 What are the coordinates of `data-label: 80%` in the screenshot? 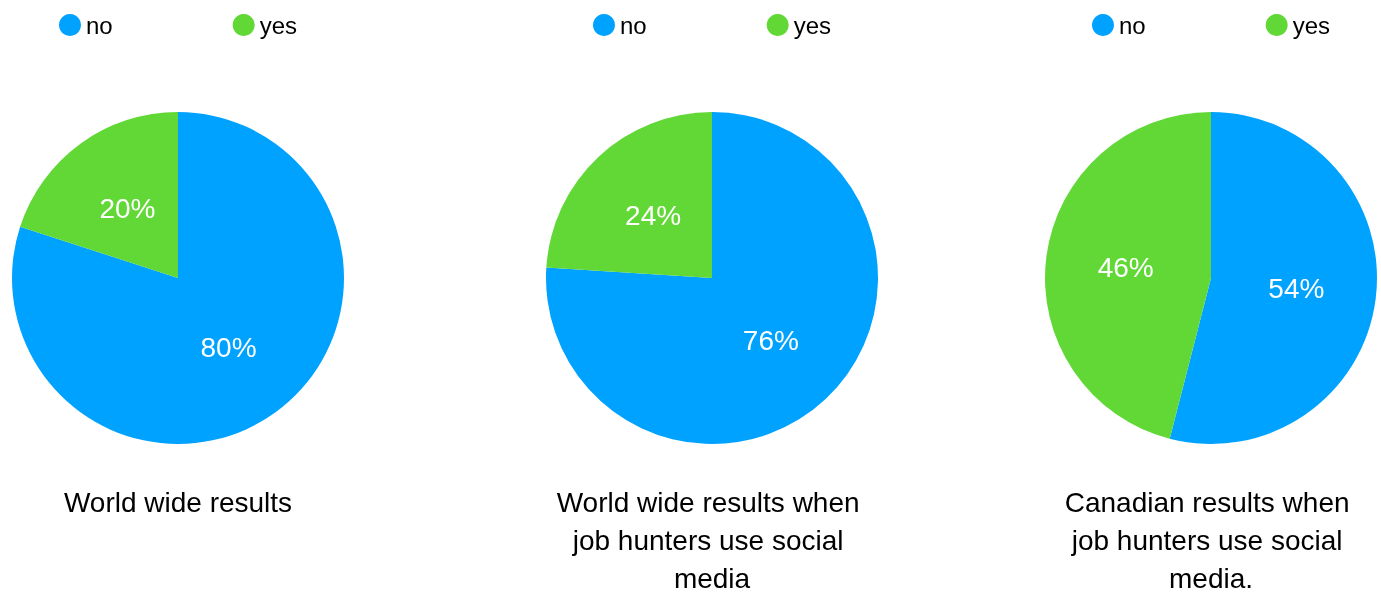 It's located at (228, 348).